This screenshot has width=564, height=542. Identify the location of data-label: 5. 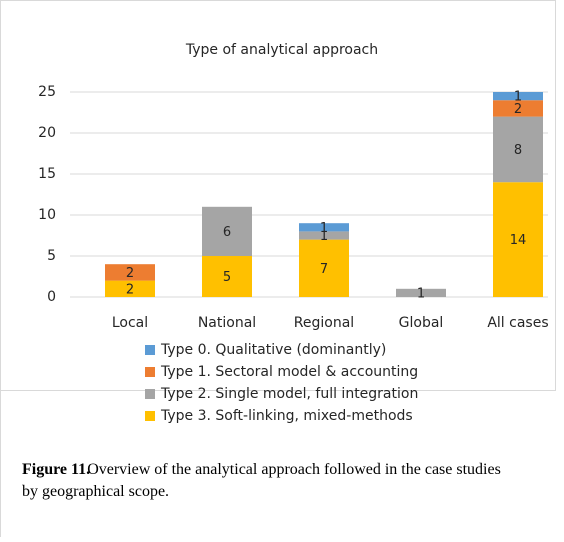
(227, 277).